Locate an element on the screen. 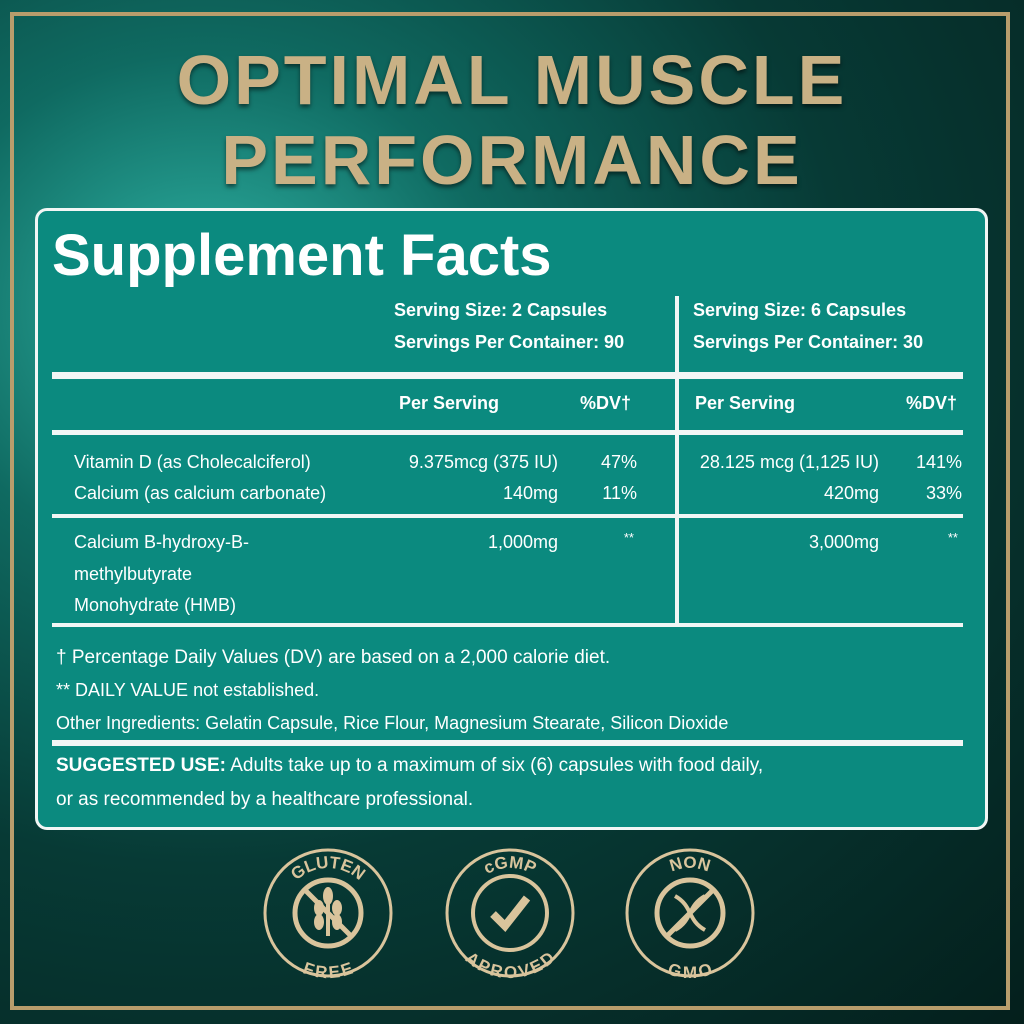 The height and width of the screenshot is (1024, 1024). svg-text: cGMP is located at coordinates (510, 865).